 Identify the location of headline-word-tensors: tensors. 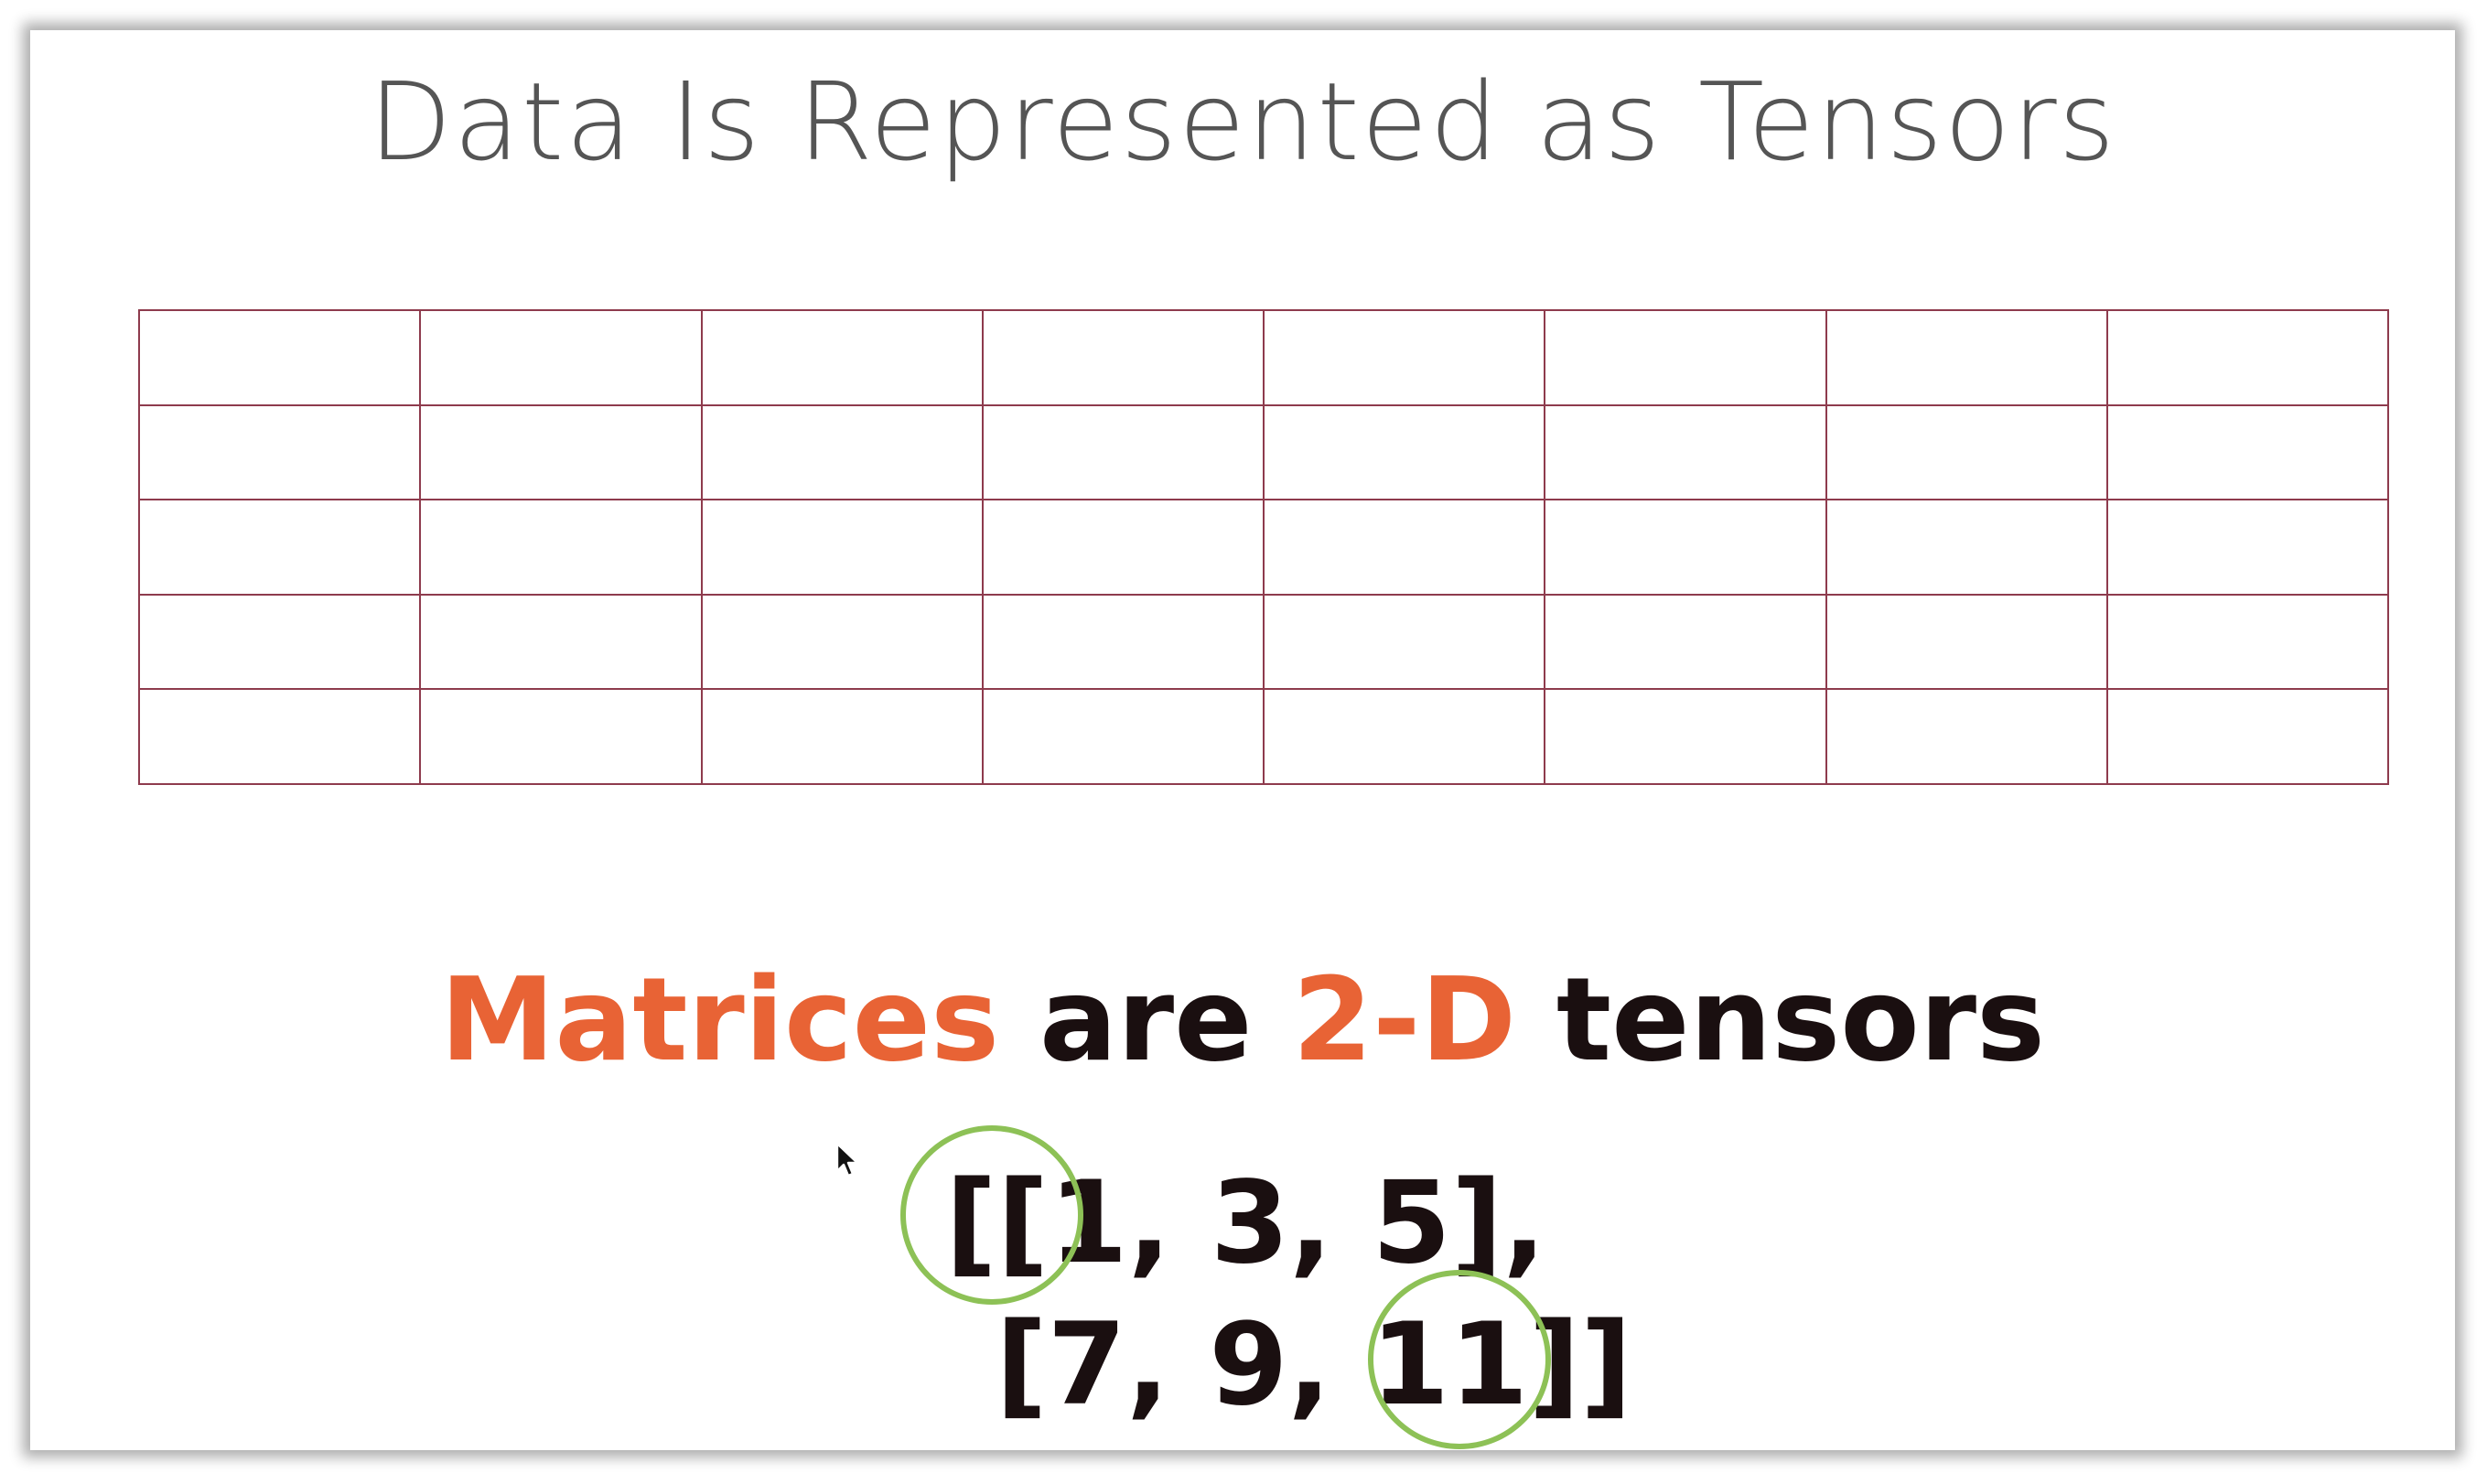
(1780, 1019).